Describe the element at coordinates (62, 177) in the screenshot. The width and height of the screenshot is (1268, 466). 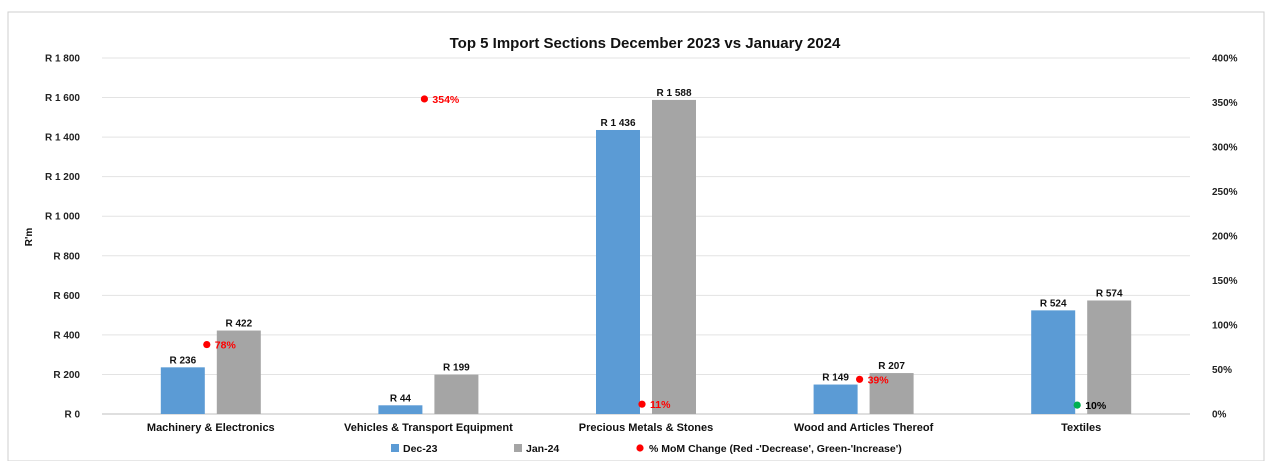
I see `y-tick-label: R 1 200` at that location.